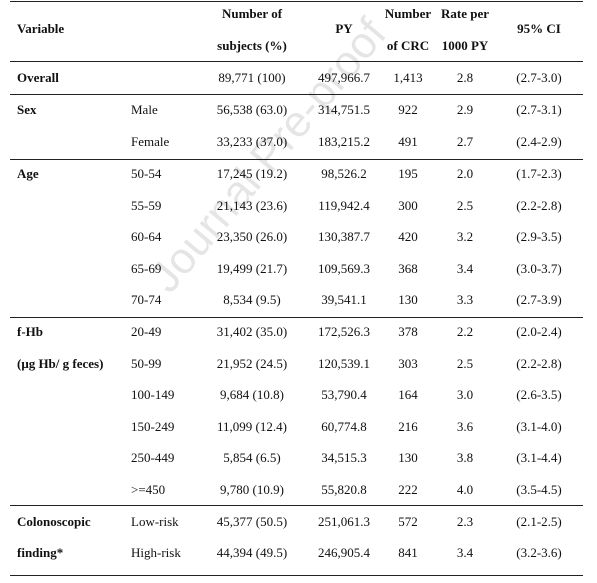  What do you see at coordinates (465, 552) in the screenshot?
I see `row-rate: 3.4` at bounding box center [465, 552].